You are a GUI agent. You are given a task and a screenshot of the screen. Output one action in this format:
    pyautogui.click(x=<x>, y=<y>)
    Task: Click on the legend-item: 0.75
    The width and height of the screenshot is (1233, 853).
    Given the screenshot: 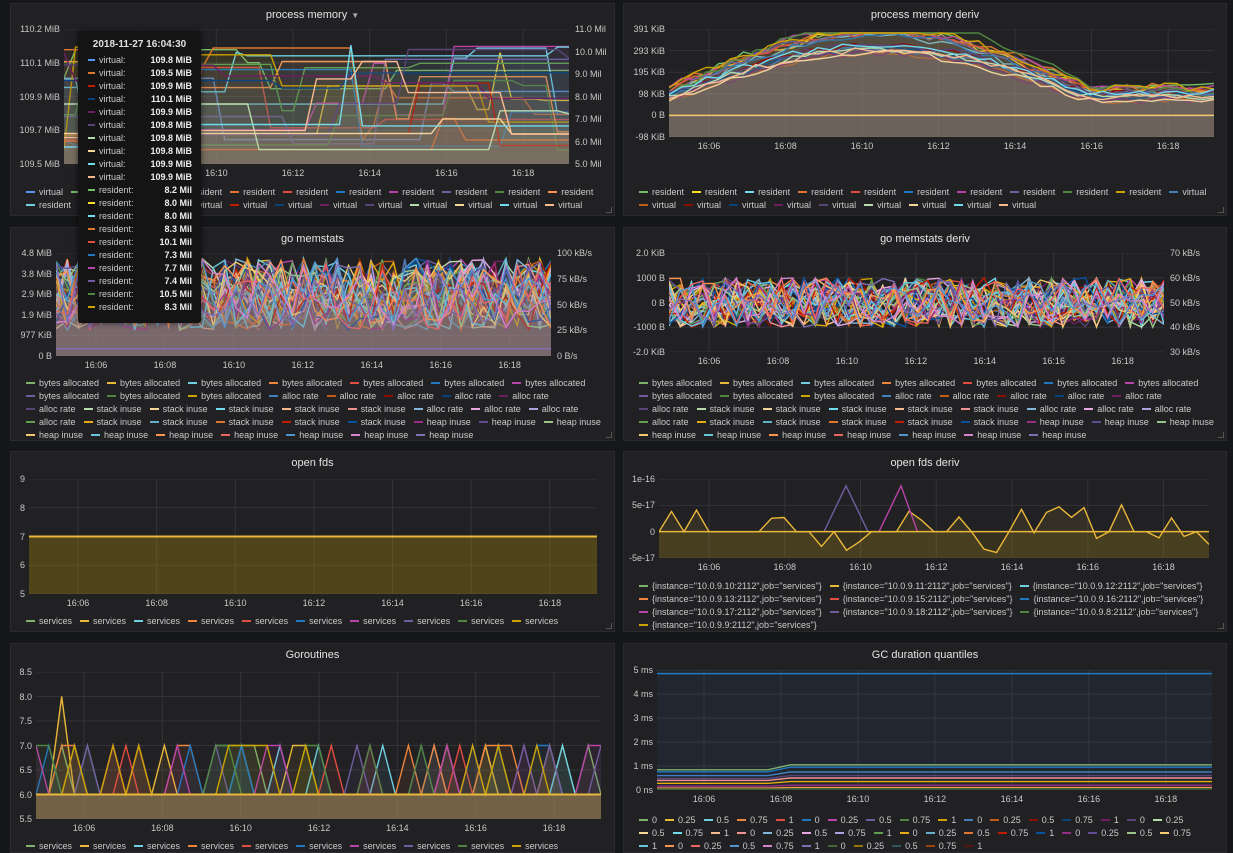 What is the action you would take?
    pyautogui.click(x=752, y=820)
    